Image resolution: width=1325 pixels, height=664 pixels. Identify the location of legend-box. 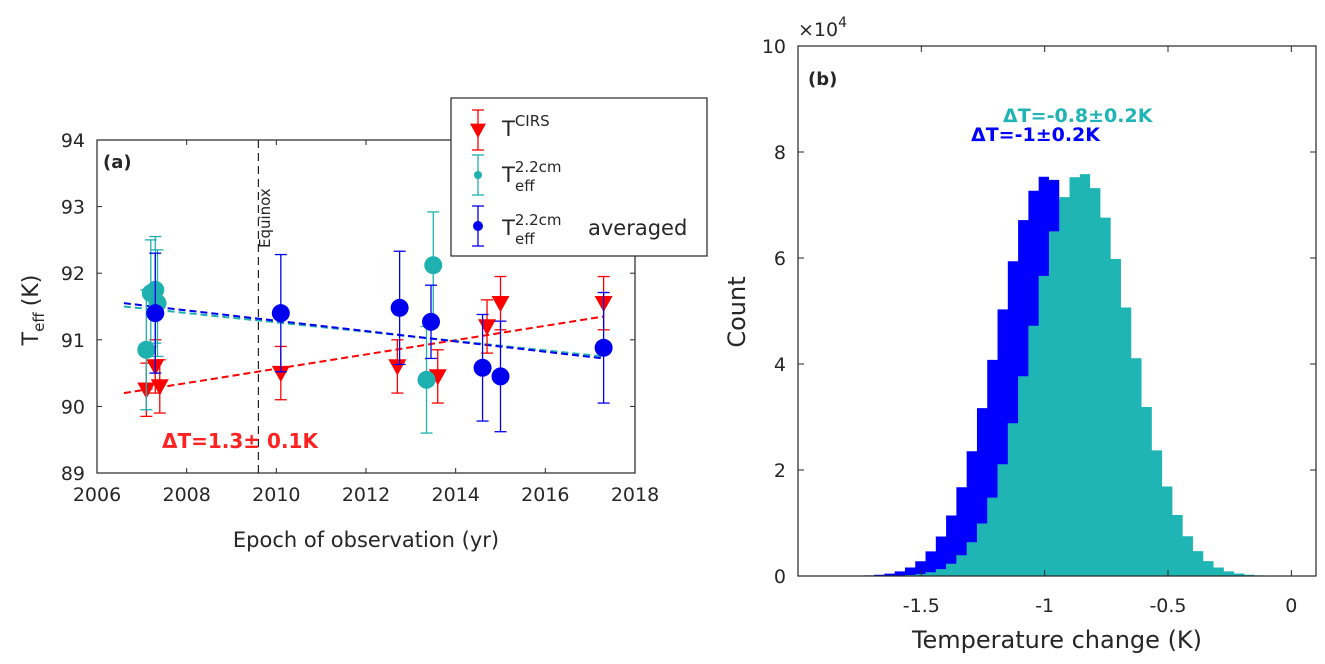
(579, 177).